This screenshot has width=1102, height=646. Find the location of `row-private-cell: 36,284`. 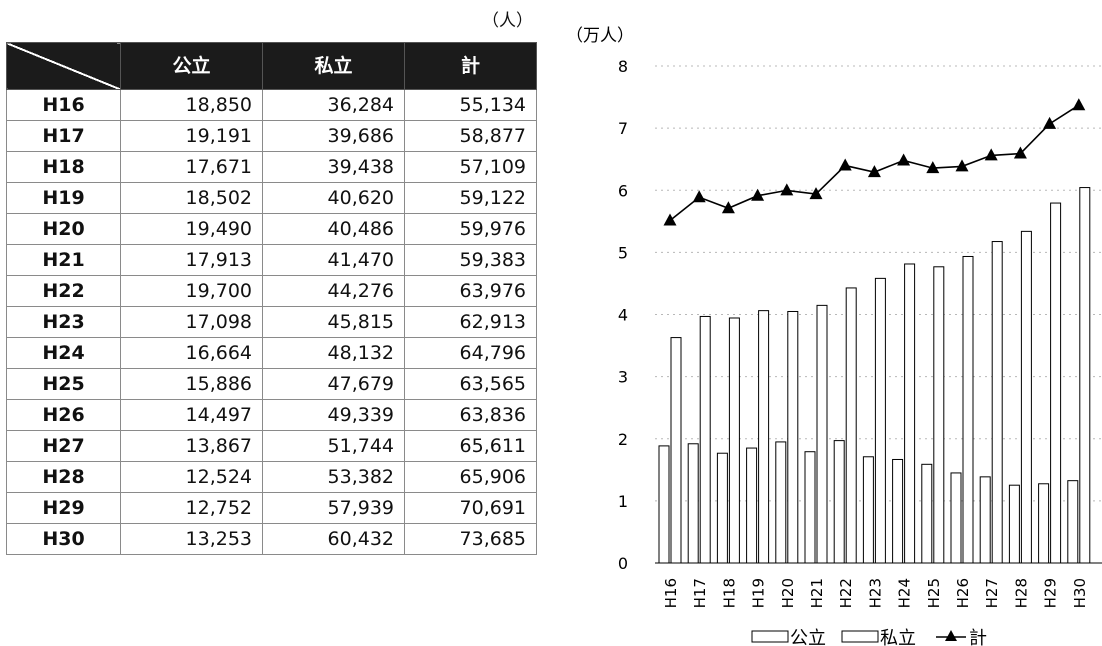

row-private-cell: 36,284 is located at coordinates (333, 105).